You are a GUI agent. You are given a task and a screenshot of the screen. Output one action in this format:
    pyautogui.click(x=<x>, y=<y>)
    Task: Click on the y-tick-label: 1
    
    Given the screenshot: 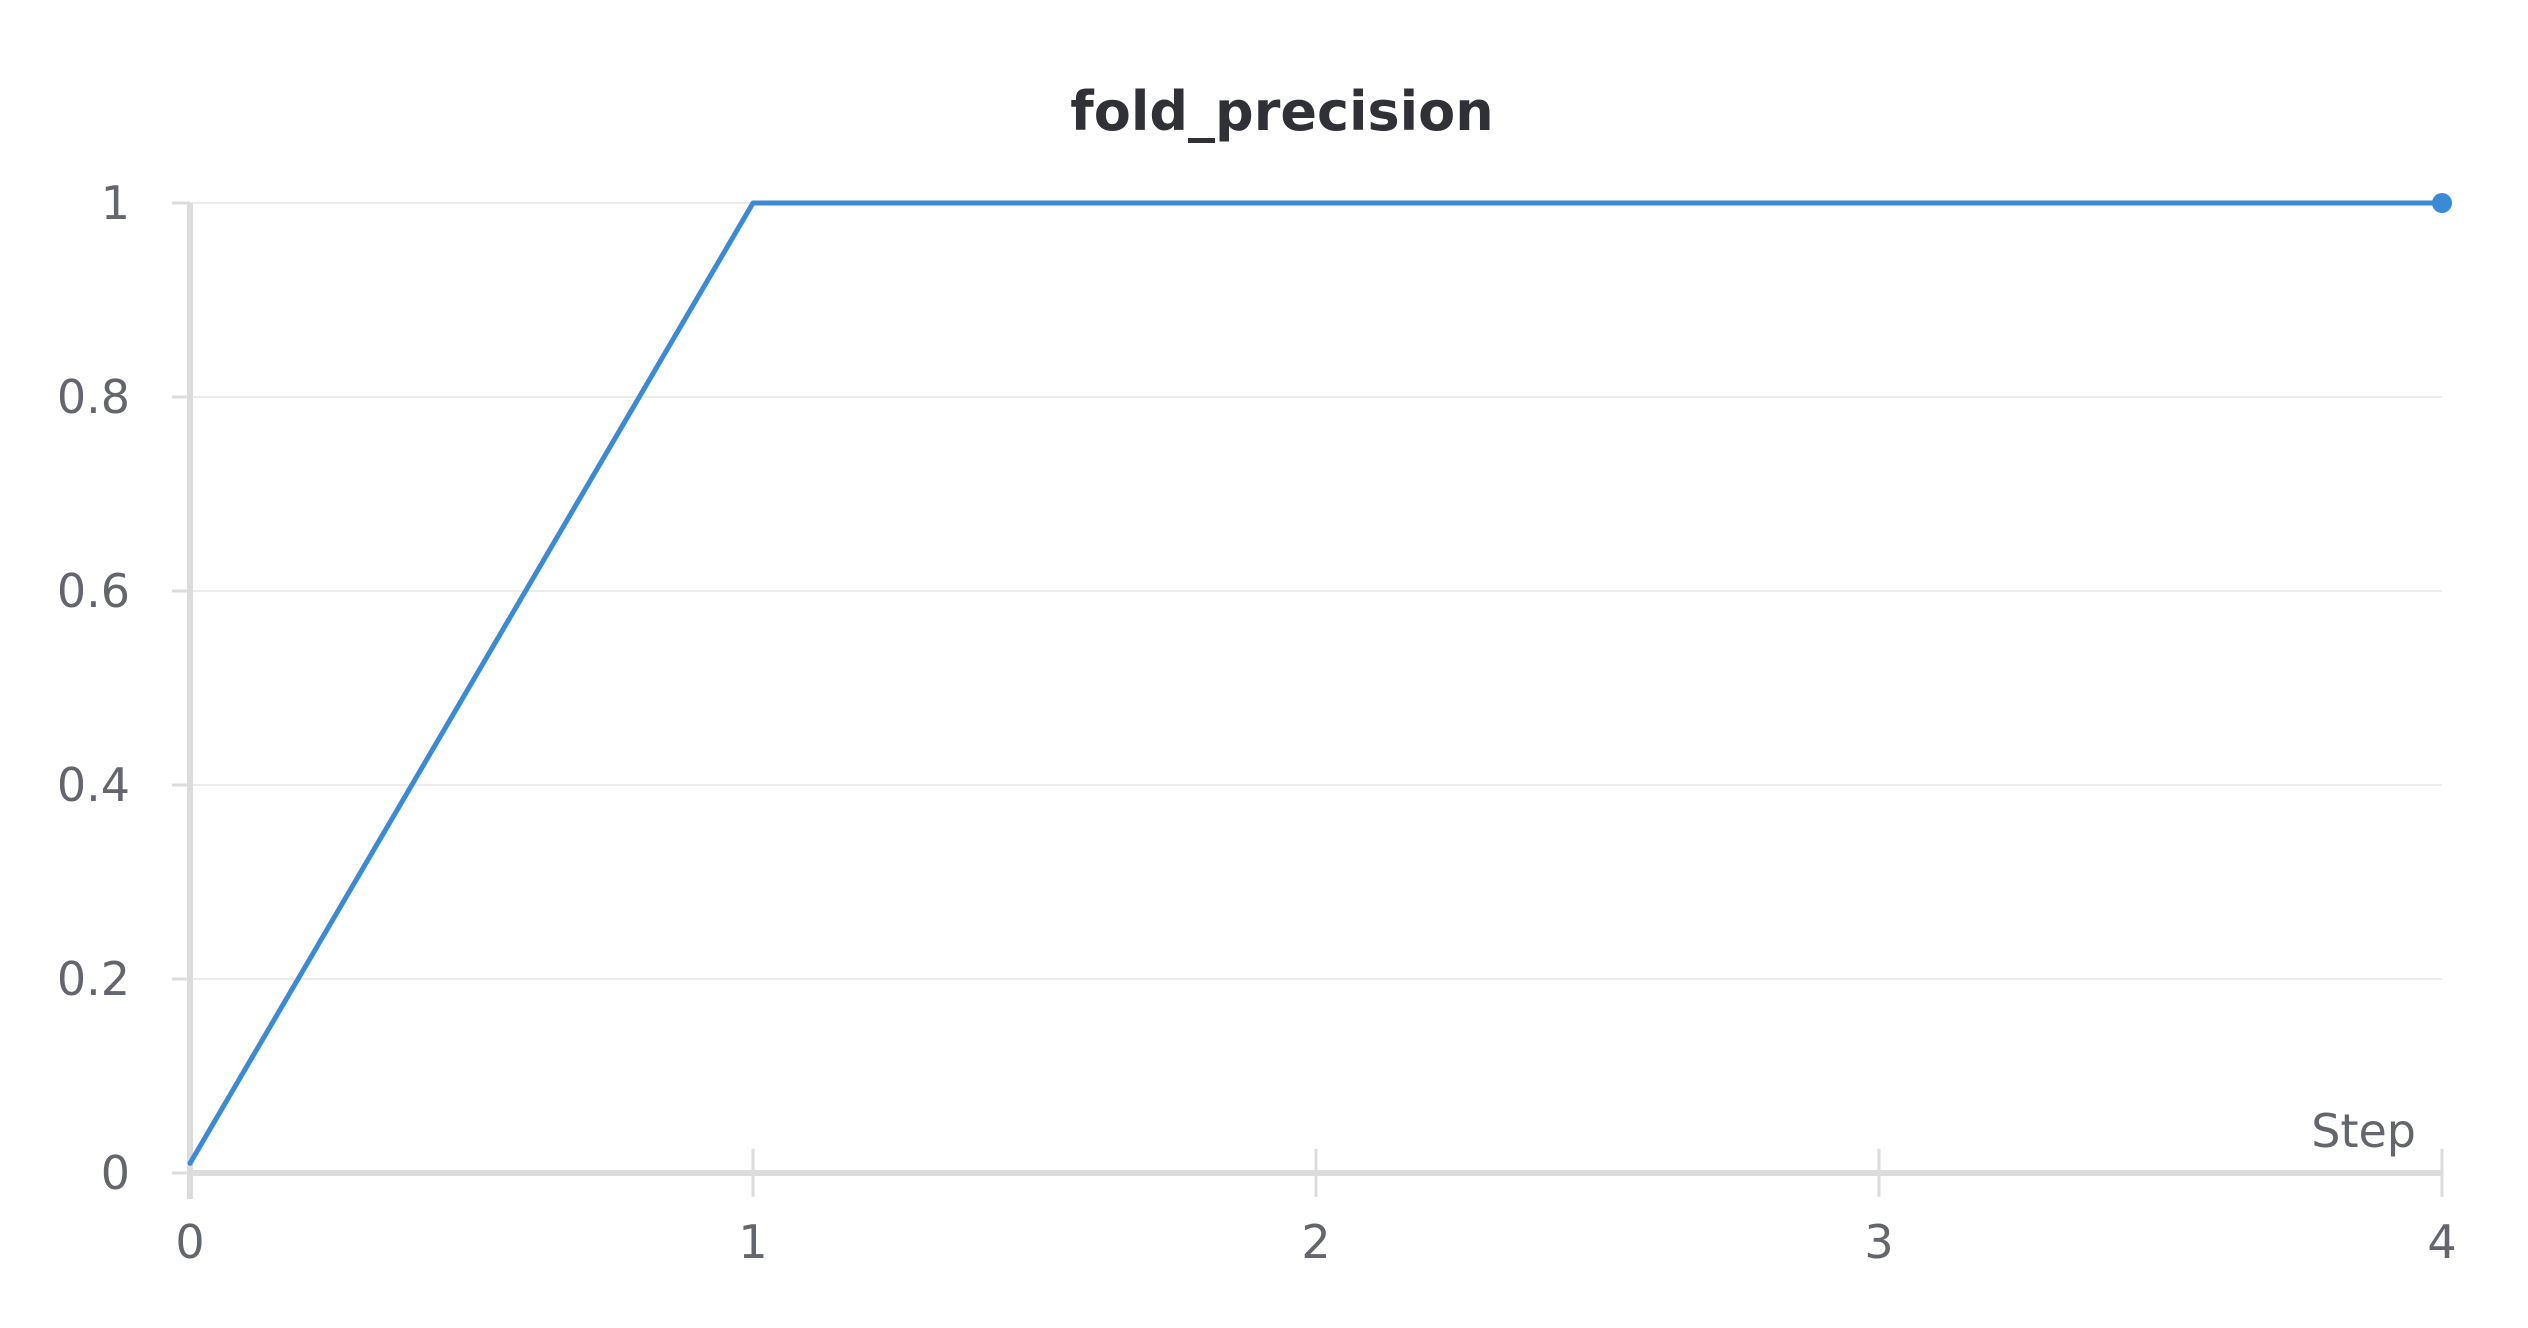 What is the action you would take?
    pyautogui.click(x=115, y=203)
    